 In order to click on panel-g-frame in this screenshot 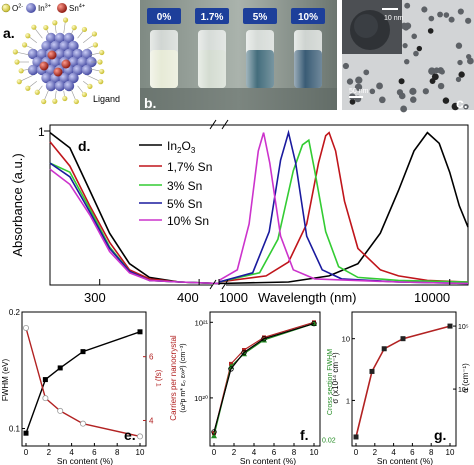, I will do `click(404, 379)`.